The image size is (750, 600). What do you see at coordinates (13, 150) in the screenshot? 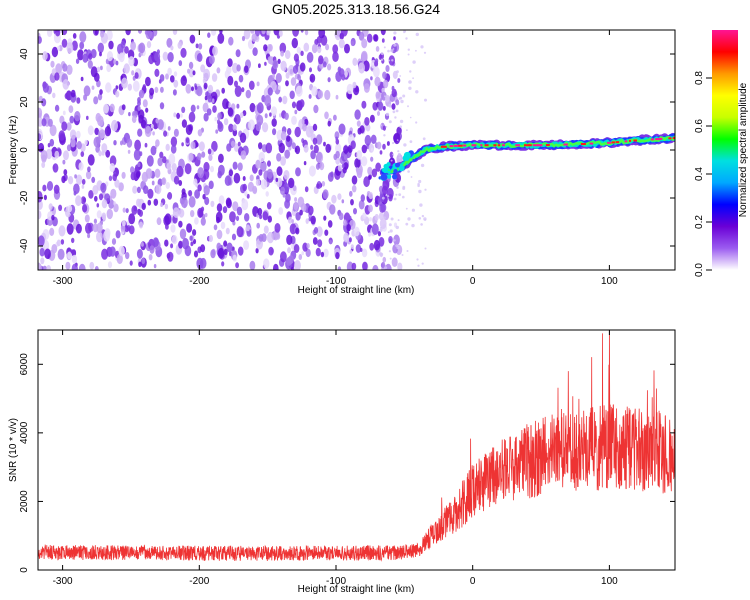
I see `spectrogram-ylabel: Frequency (Hz)` at bounding box center [13, 150].